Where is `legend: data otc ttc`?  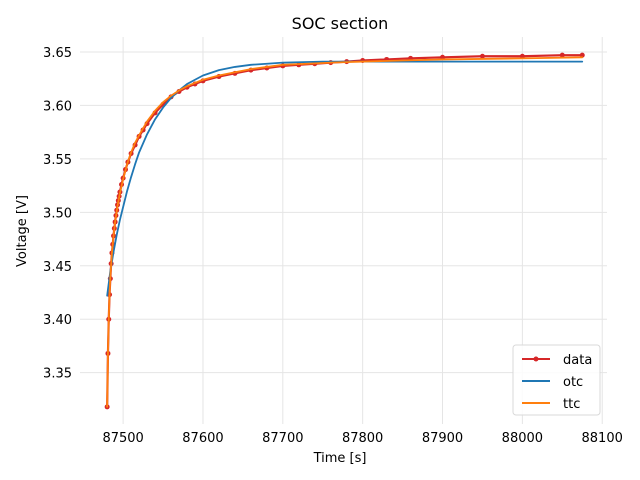
legend: data otc ttc is located at coordinates (556, 380).